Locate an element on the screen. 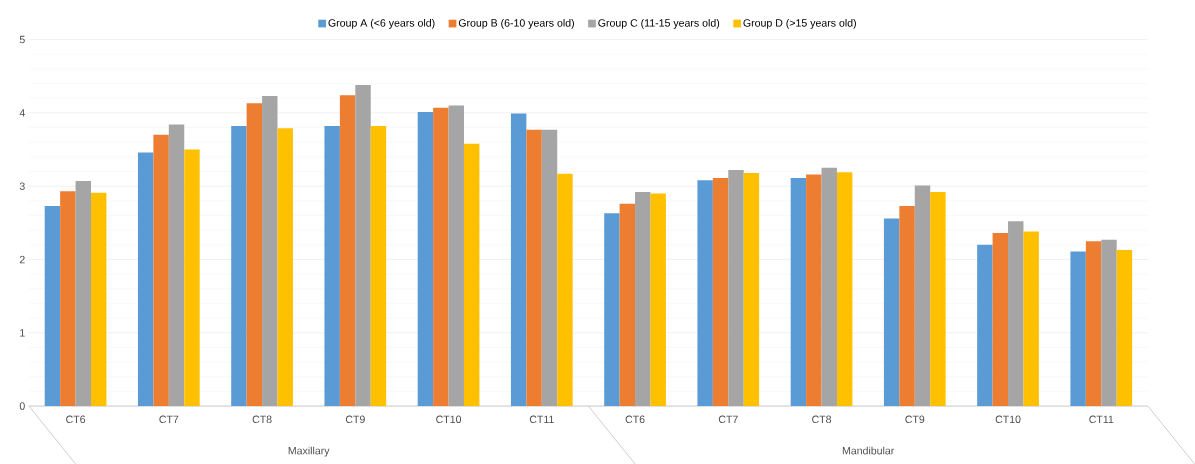 The image size is (1195, 464). y-tick-label: 2 is located at coordinates (22, 259).